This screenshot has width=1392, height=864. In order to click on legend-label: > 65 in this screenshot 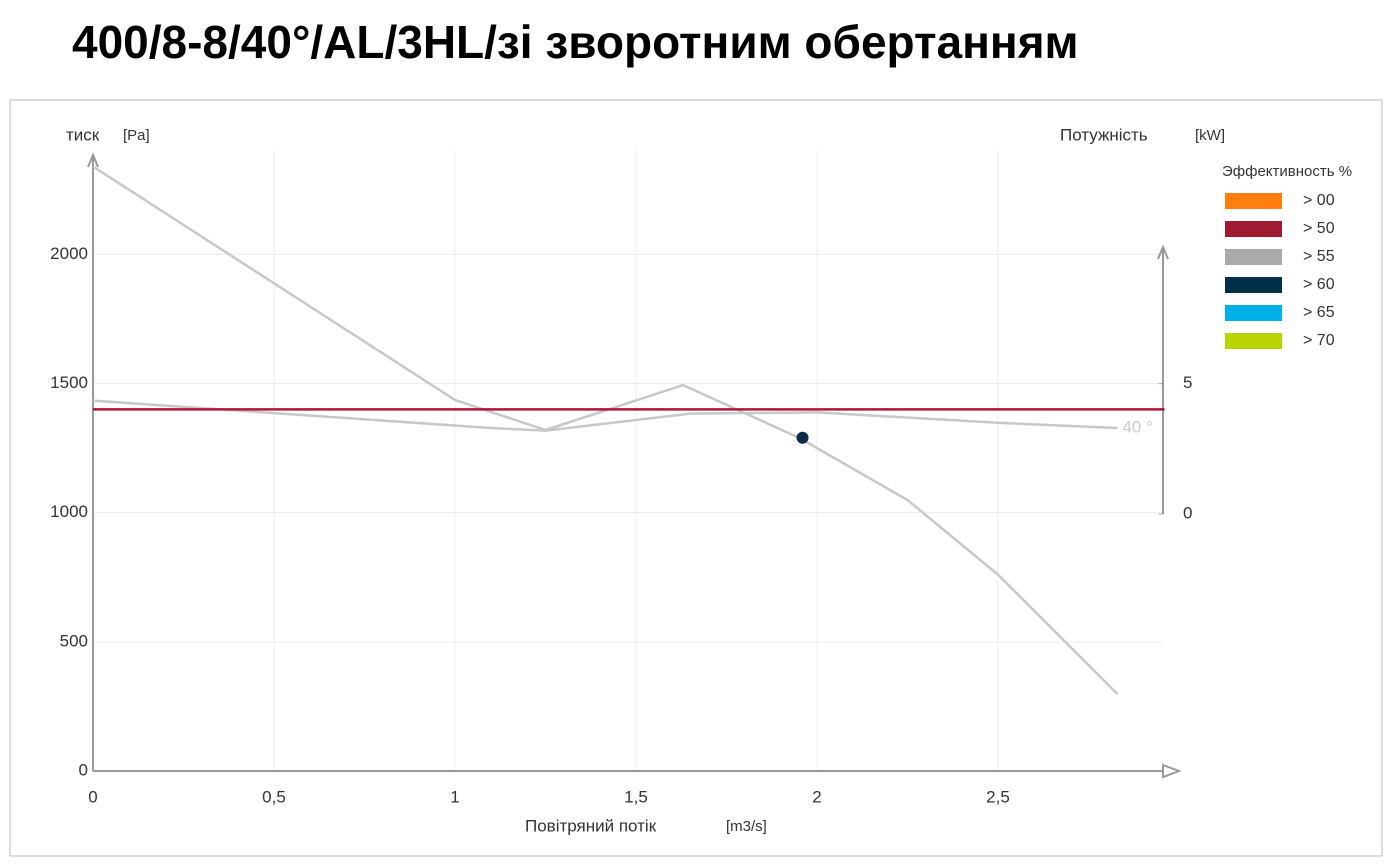, I will do `click(1319, 312)`.